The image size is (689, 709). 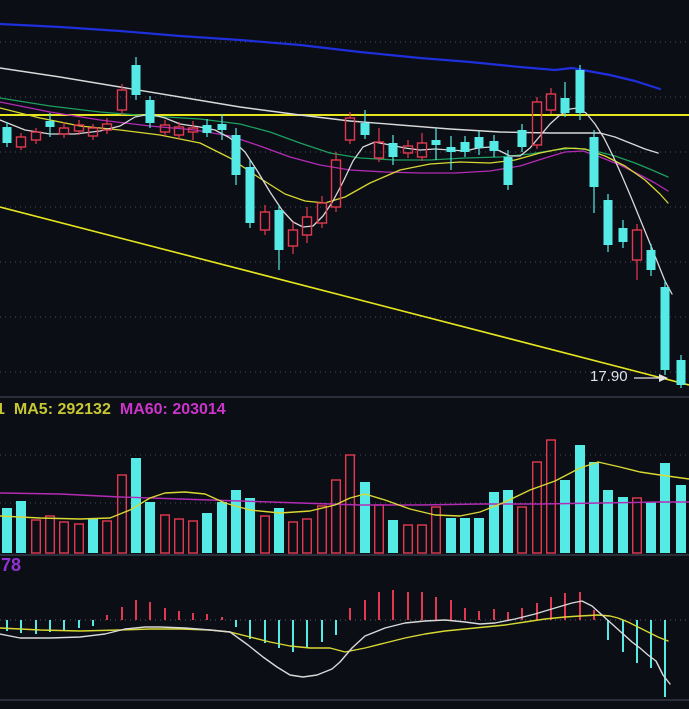 I want to click on volume-partial-label: 1, so click(x=2, y=409).